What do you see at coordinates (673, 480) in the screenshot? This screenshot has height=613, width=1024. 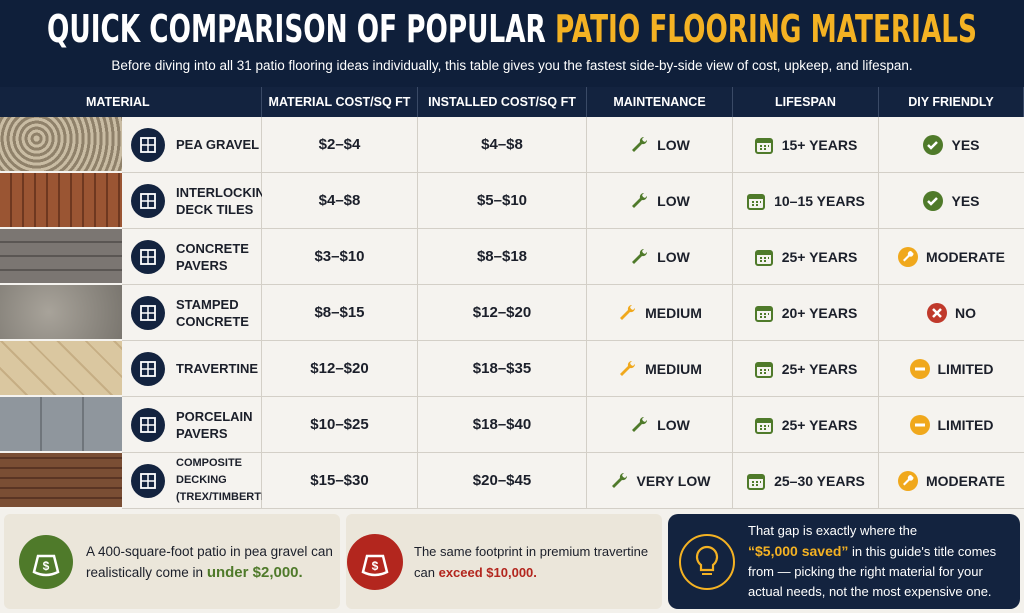 I see `maintenance-text: VERY LOW` at bounding box center [673, 480].